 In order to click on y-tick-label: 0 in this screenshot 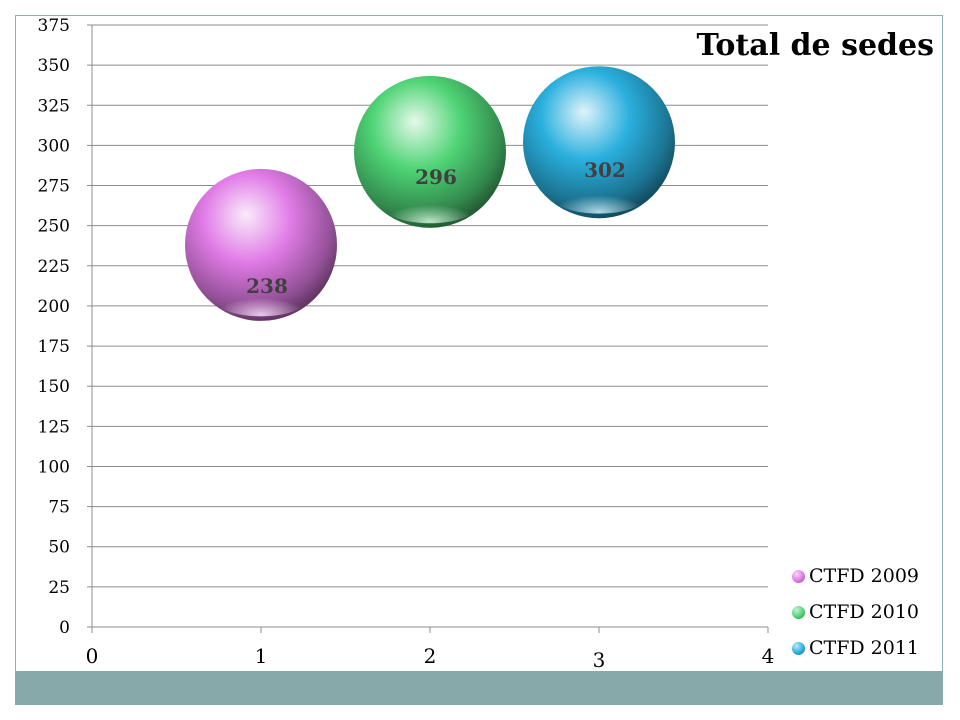, I will do `click(64, 628)`.